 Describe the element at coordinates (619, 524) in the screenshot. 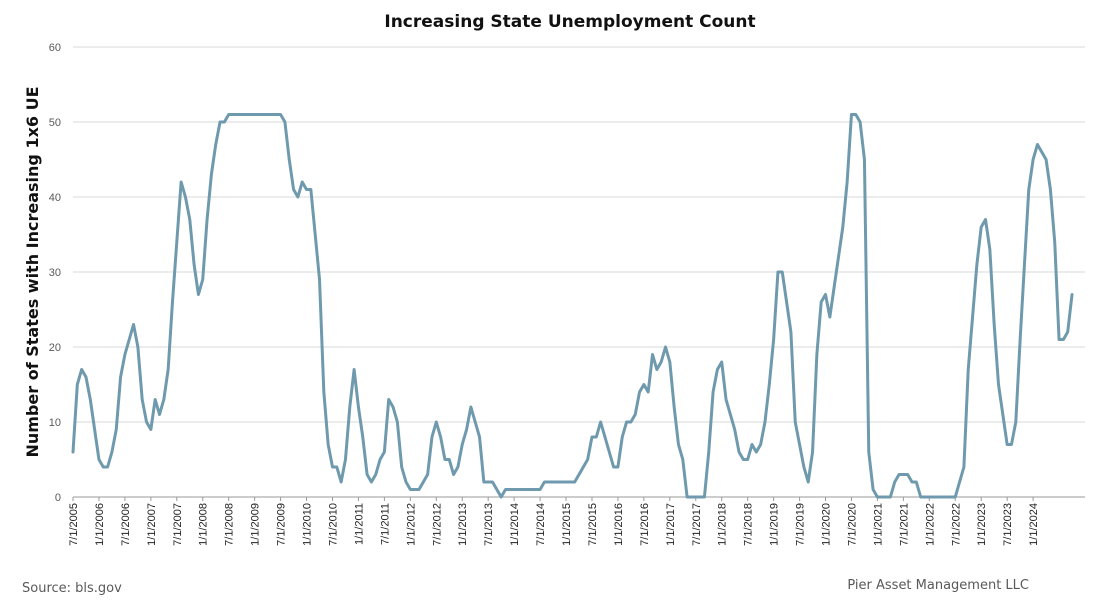

I see `x-tick-label: 1/1/2016` at that location.